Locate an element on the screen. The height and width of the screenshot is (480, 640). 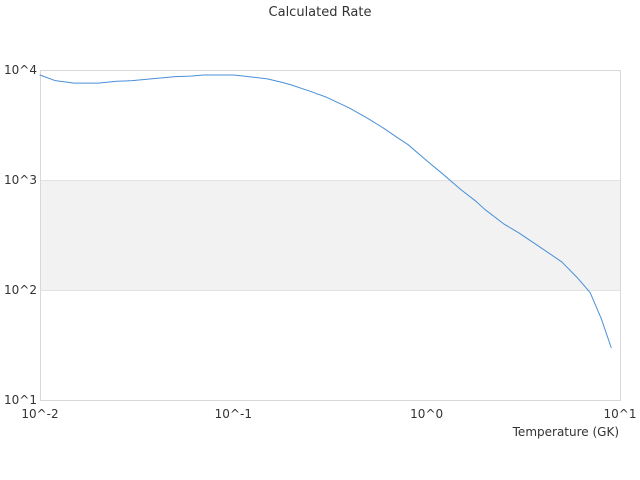
y-axis-ticks: 10^1 10^2 10^3 10^4 is located at coordinates (20, 235).